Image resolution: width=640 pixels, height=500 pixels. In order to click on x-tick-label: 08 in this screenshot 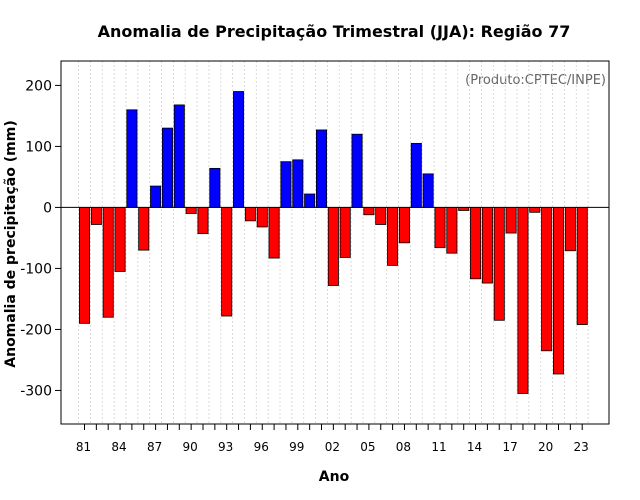, I will do `click(403, 447)`.